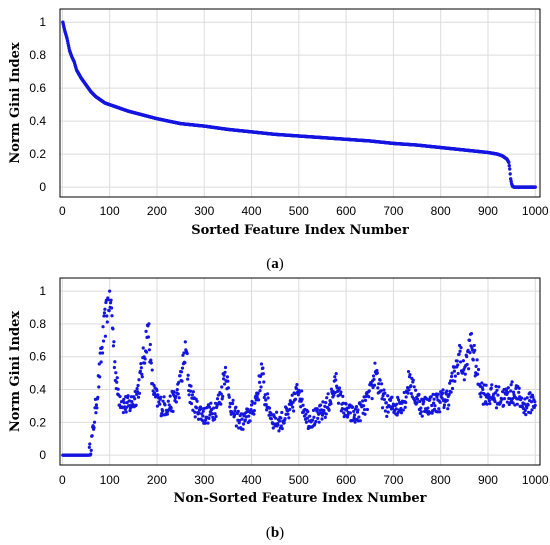  Describe the element at coordinates (42, 291) in the screenshot. I see `y-tick-label: 1` at that location.